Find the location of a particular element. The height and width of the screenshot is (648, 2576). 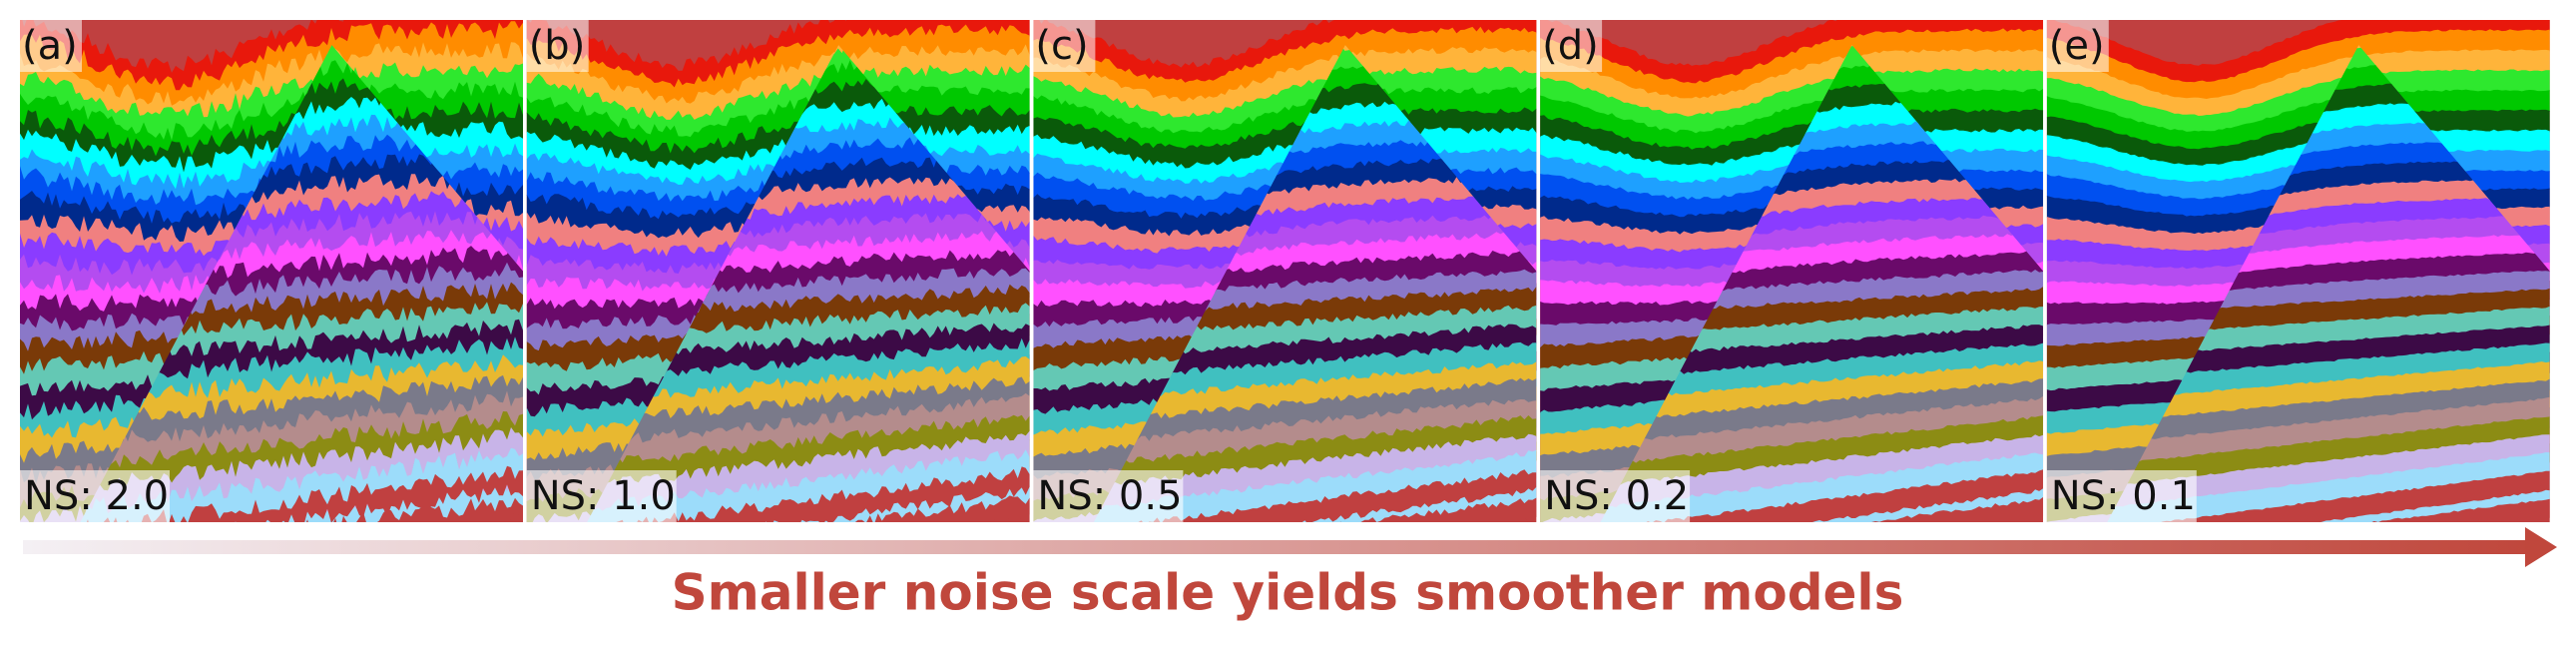

panel-label: (b) is located at coordinates (557, 46).